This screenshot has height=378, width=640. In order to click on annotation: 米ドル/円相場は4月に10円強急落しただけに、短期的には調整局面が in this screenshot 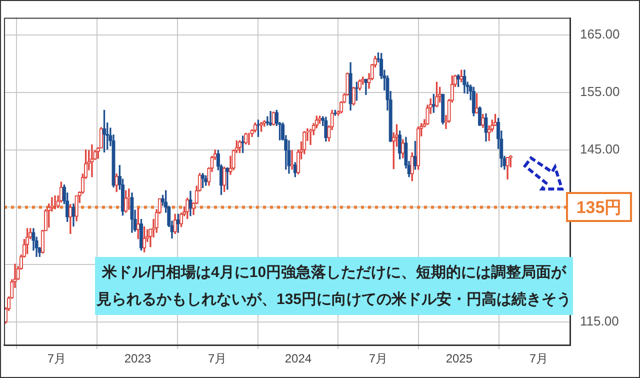, I will do `click(334, 273)`.